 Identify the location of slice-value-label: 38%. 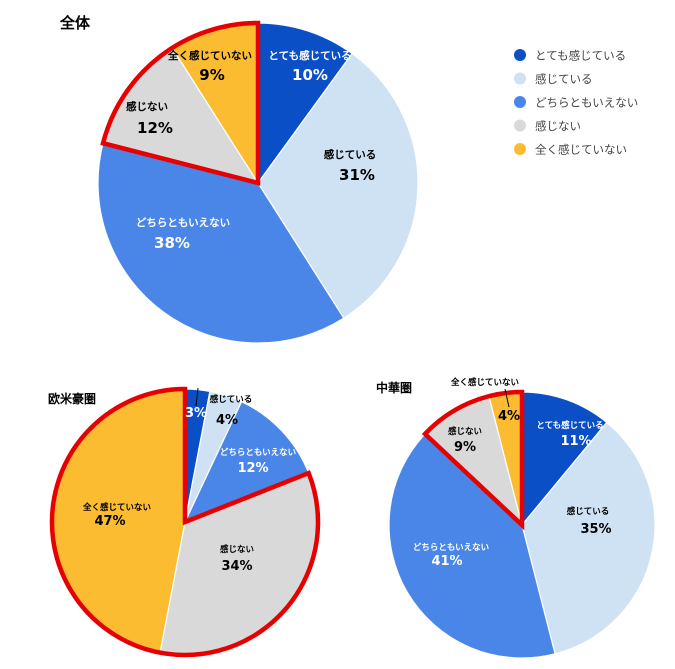
(172, 243).